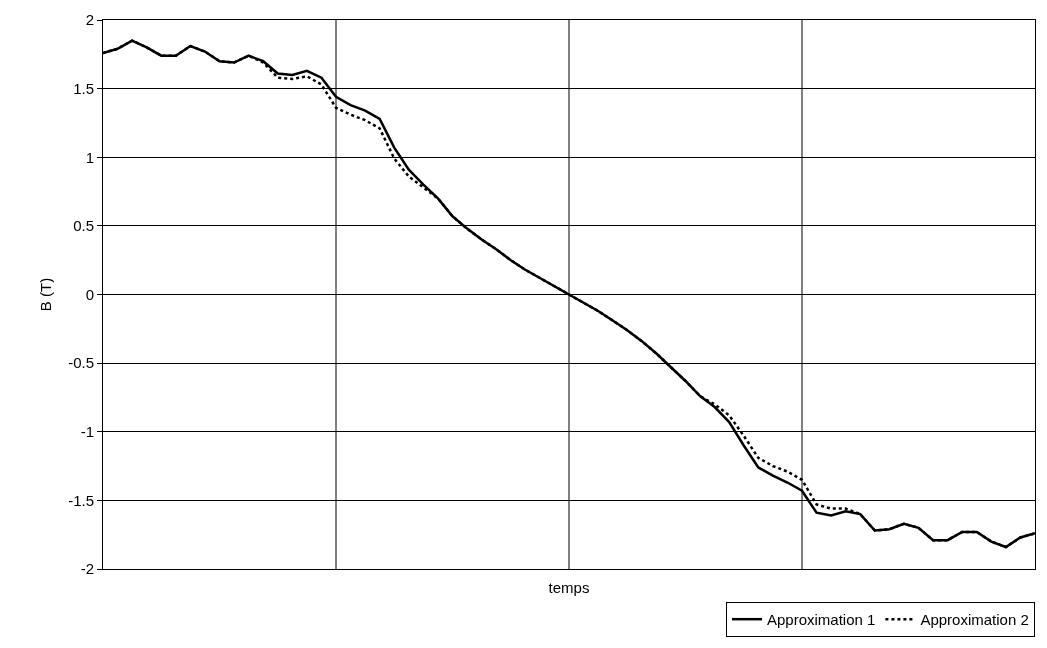 The height and width of the screenshot is (648, 1047). I want to click on y-tick-label: 2, so click(89, 20).